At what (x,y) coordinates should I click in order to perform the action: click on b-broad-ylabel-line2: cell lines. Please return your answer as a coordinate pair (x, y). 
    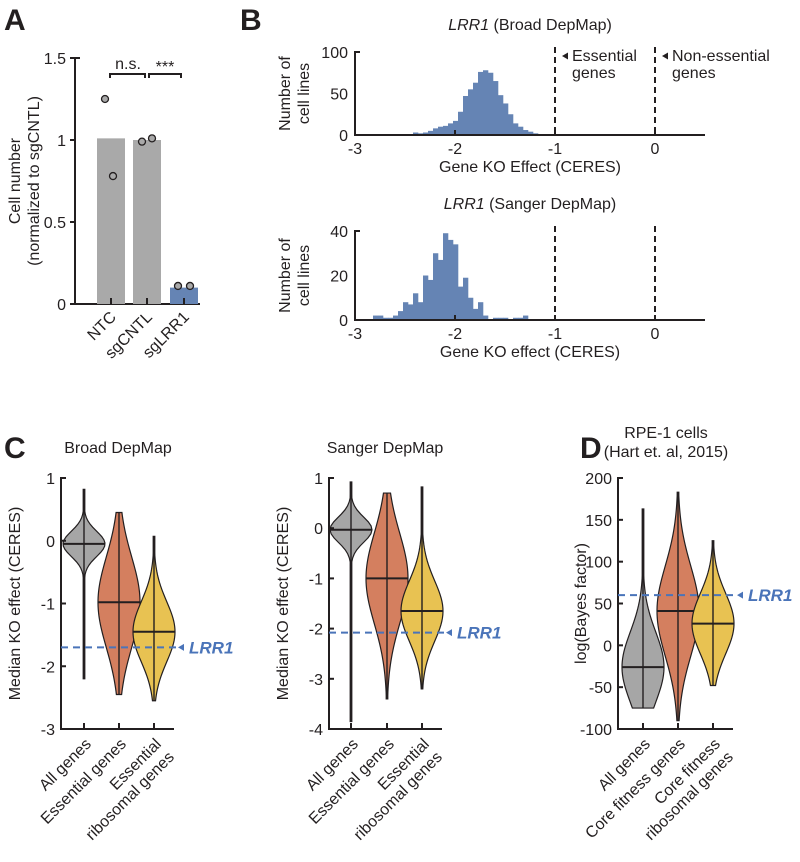
    Looking at the image, I should click on (304, 93).